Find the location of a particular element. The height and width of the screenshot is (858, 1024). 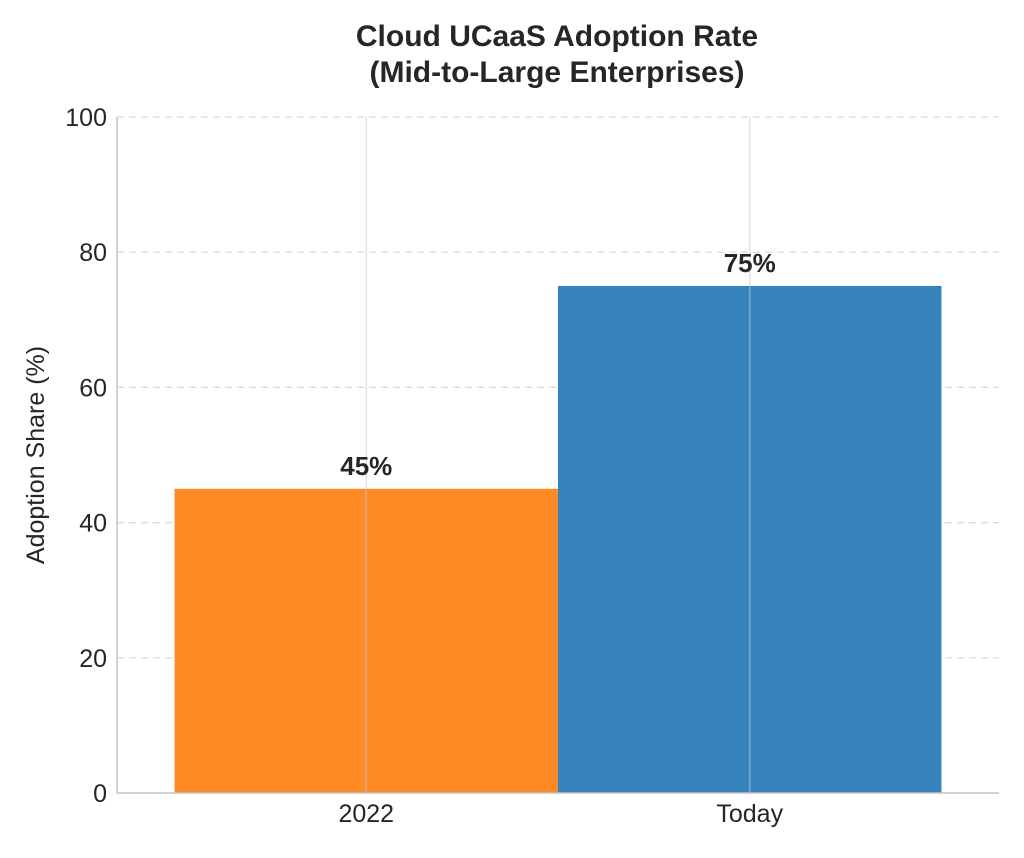

y-tick-label: 80 is located at coordinates (93, 253).